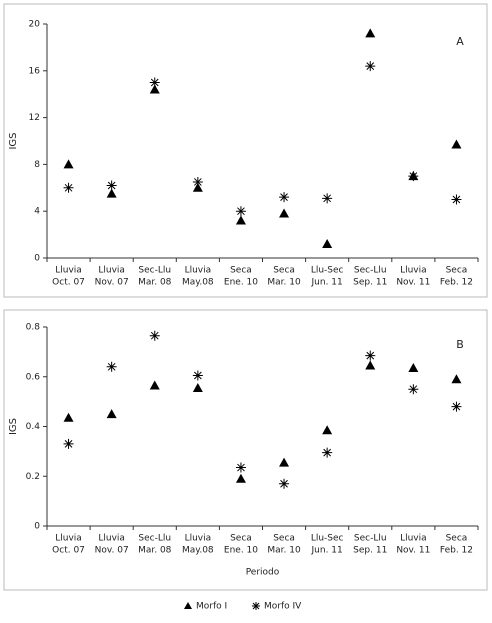  Describe the element at coordinates (413, 551) in the screenshot. I see `x-tick-label: Nov. 11` at that location.